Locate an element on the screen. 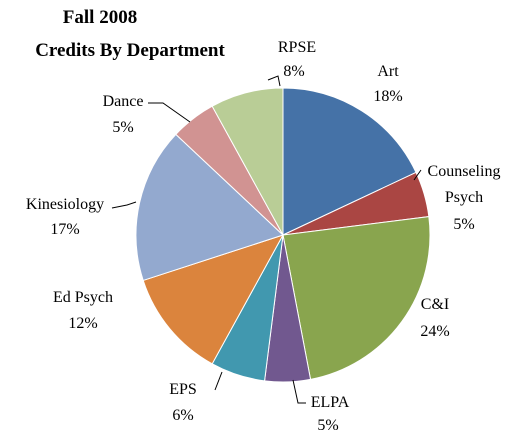 Image resolution: width=509 pixels, height=430 pixels. slice-category-label: EPS is located at coordinates (183, 389).